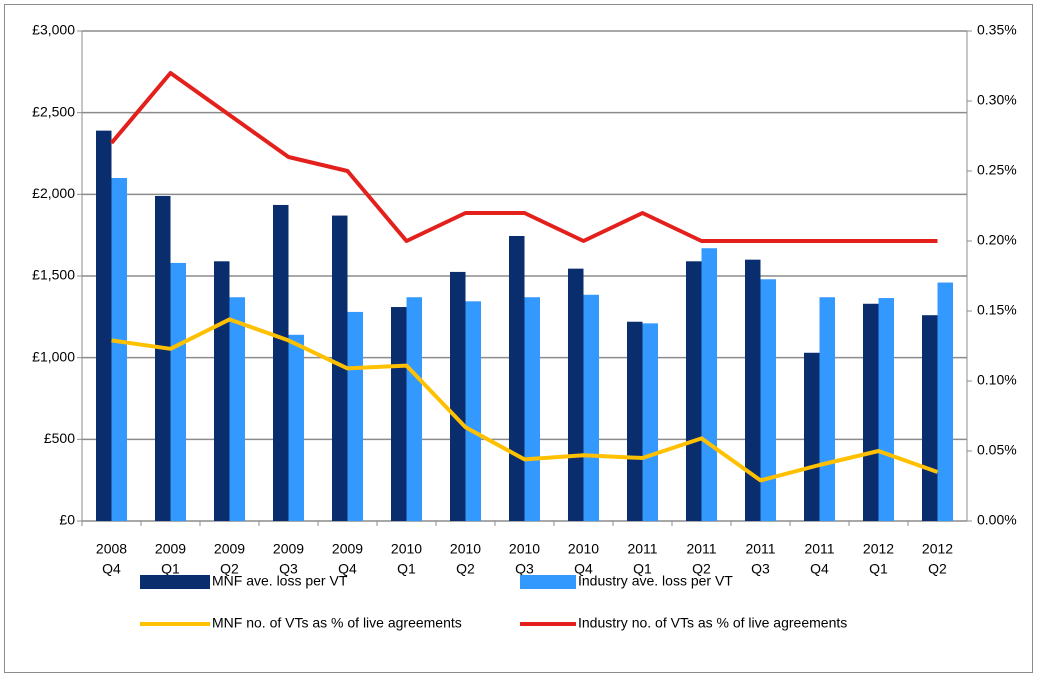  Describe the element at coordinates (997, 240) in the screenshot. I see `y2-tick-label: 0.20%` at that location.